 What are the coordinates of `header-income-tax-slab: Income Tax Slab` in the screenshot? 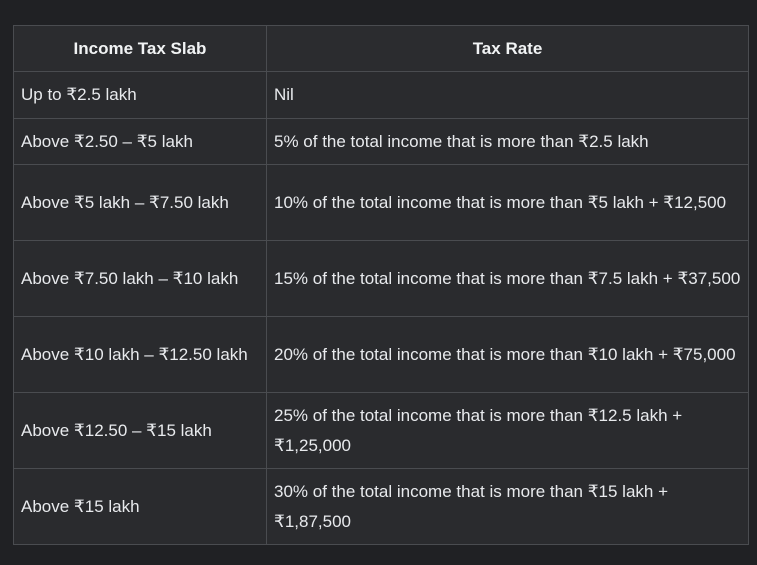 It's located at (140, 48).